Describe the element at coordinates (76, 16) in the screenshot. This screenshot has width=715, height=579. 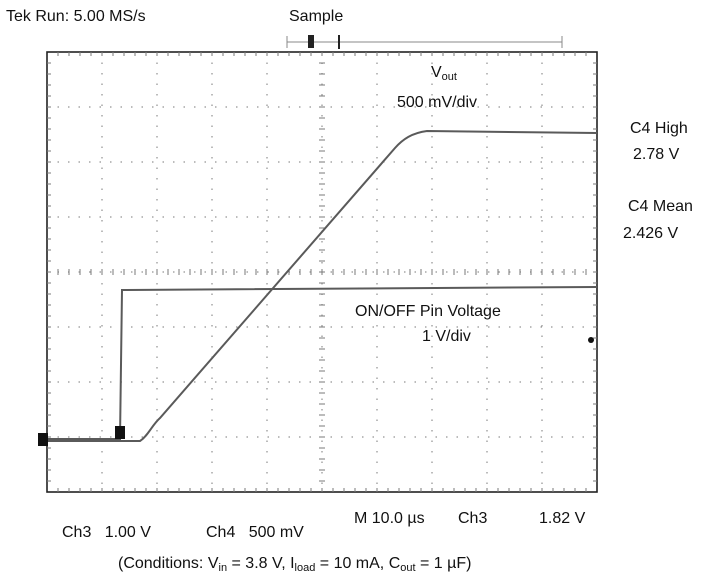
I see `acquisition-status: Tek Run: 5.00 MS/s` at that location.